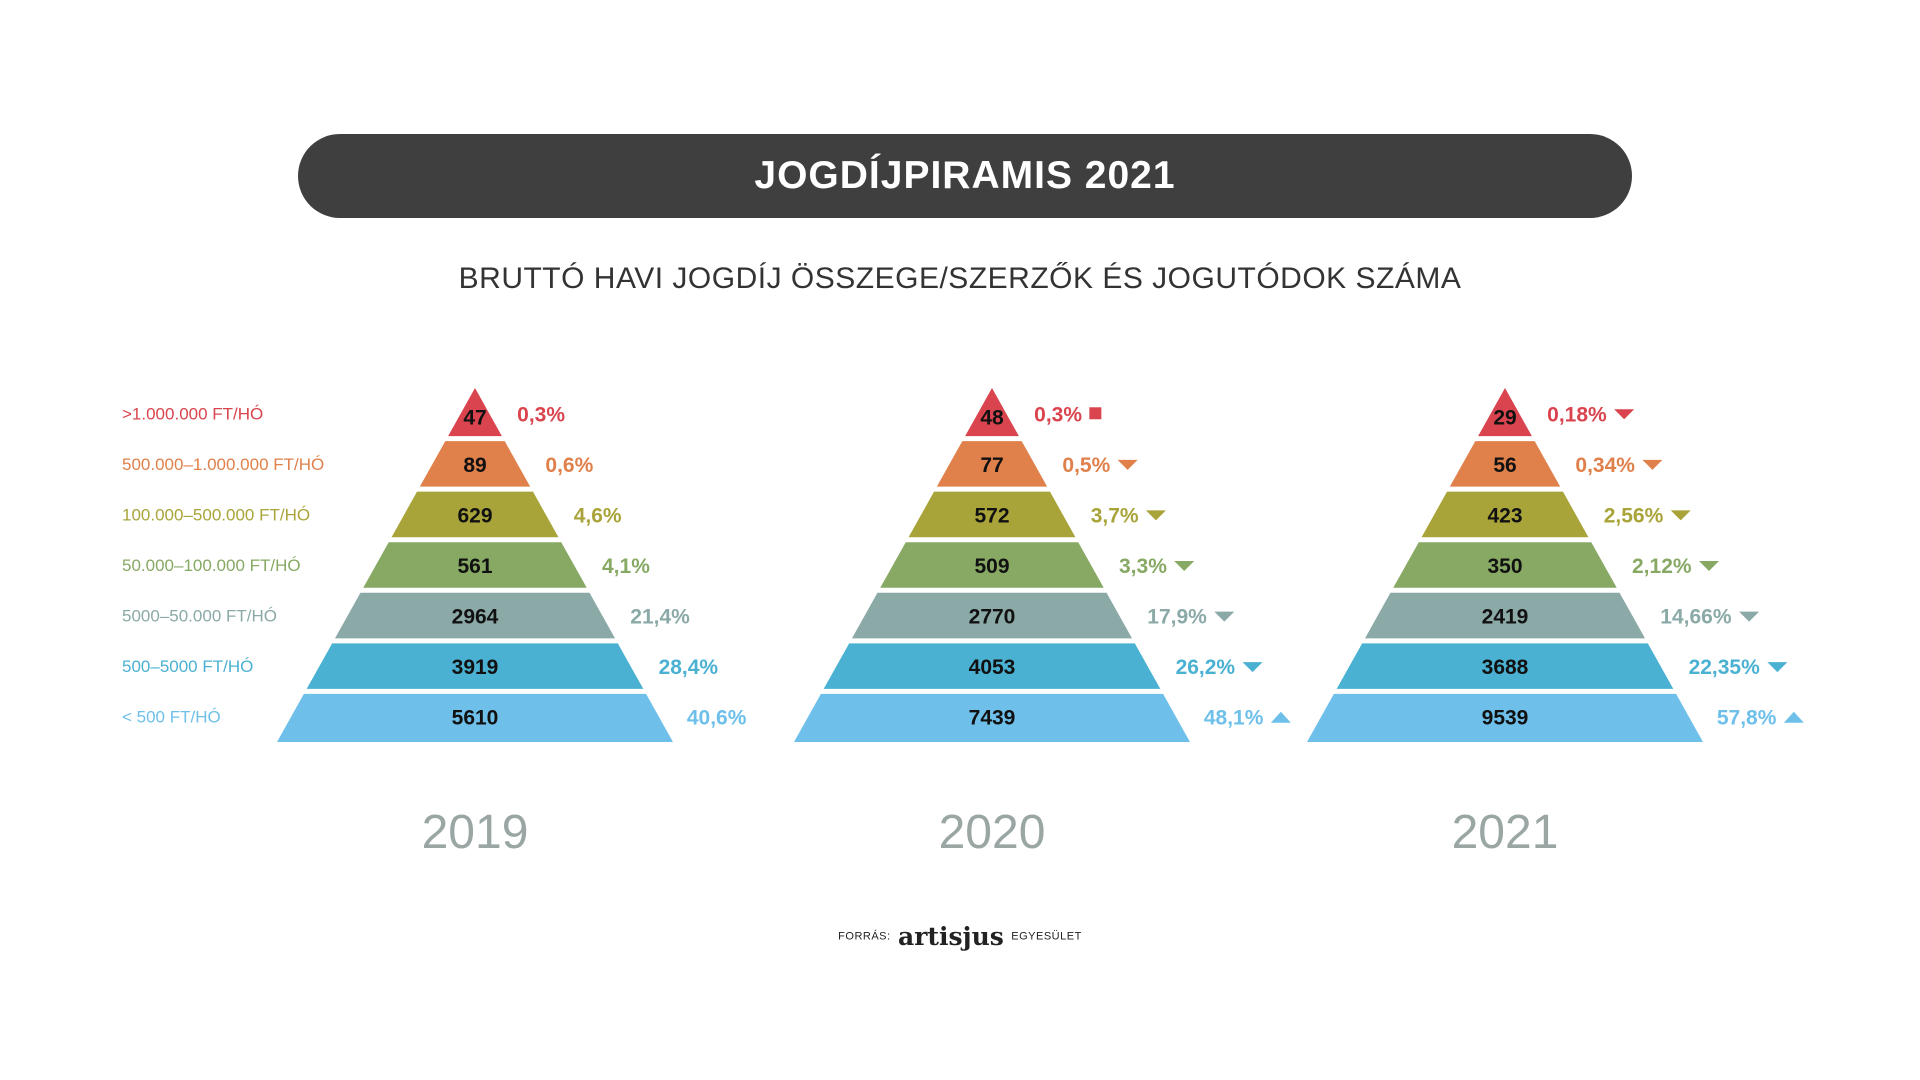 This screenshot has width=1920, height=1080. Describe the element at coordinates (864, 936) in the screenshot. I see `source-prefix: FORRÁS:` at that location.